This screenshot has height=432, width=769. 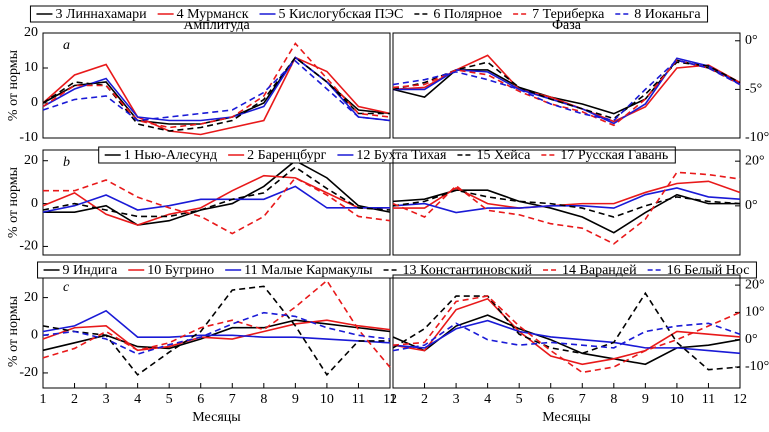 What do you see at coordinates (90, 270) in the screenshot?
I see `legend-label: 9 Индига` at bounding box center [90, 270].